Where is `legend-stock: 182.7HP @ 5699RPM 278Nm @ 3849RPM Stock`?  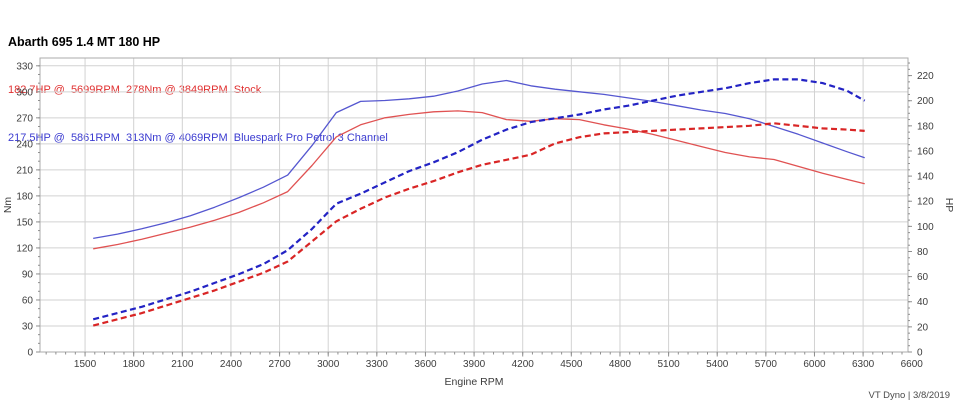 legend-stock: 182.7HP @ 5699RPM 278Nm @ 3849RPM Stock is located at coordinates (135, 90).